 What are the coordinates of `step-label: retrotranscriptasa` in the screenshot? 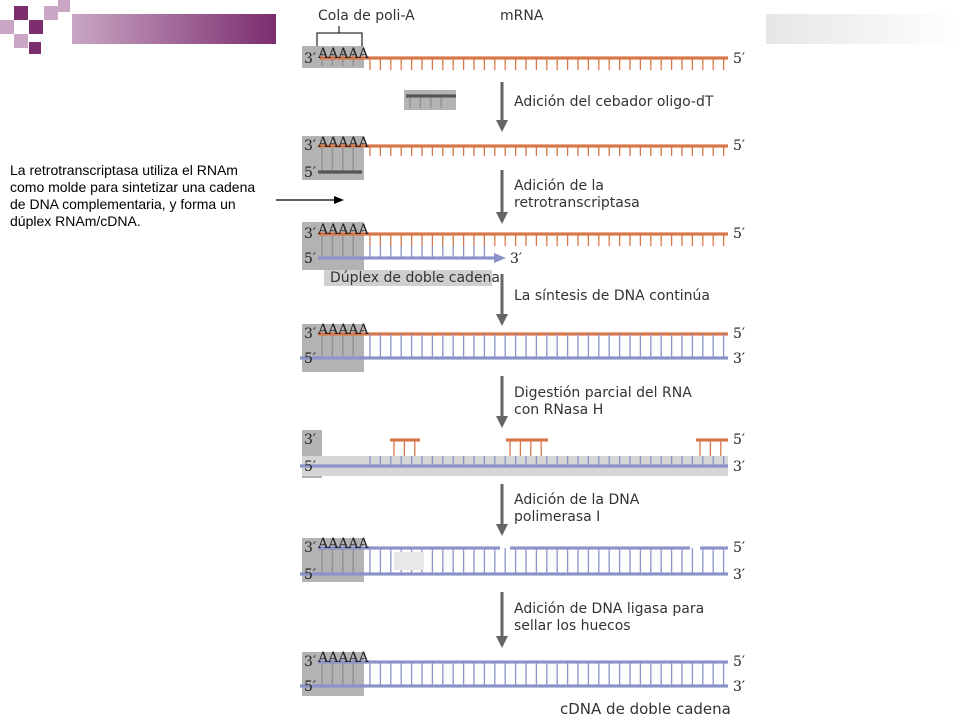 It's located at (577, 203).